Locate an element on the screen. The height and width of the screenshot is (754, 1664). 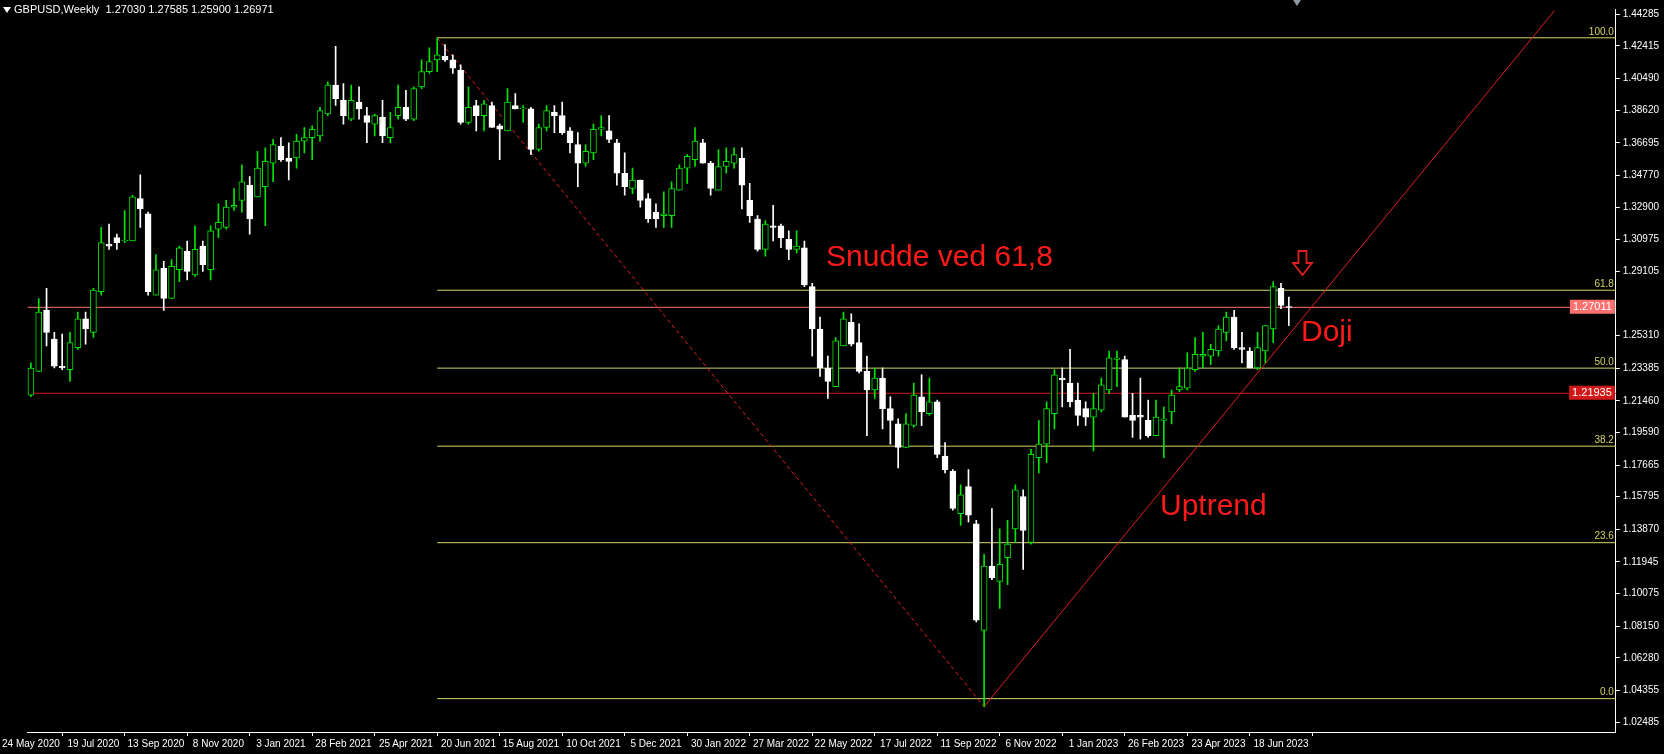
x-tick-label: 18 Jun 2023 is located at coordinates (1281, 743).